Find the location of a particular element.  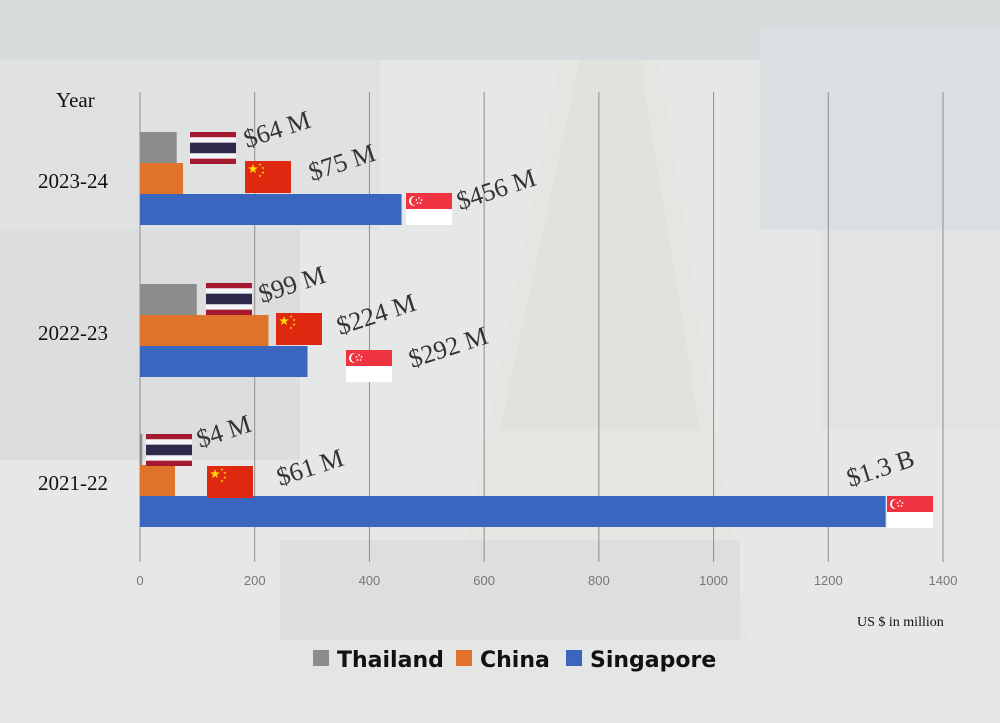

x-tick-label: 1200 is located at coordinates (828, 580).